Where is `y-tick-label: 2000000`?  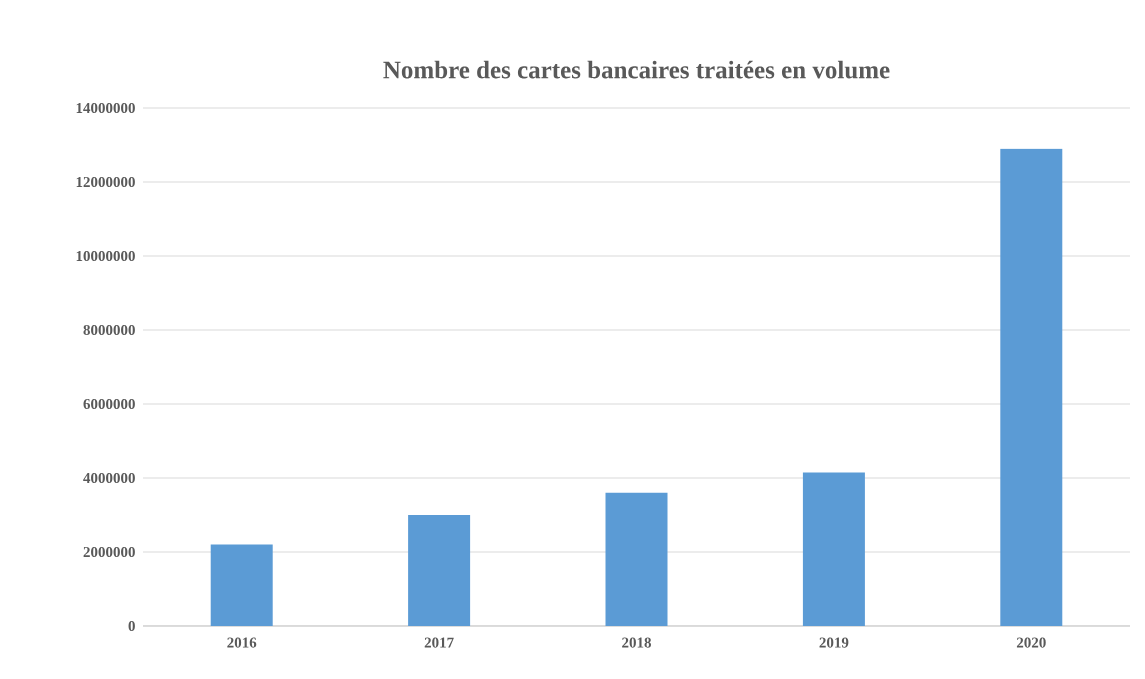 y-tick-label: 2000000 is located at coordinates (109, 552).